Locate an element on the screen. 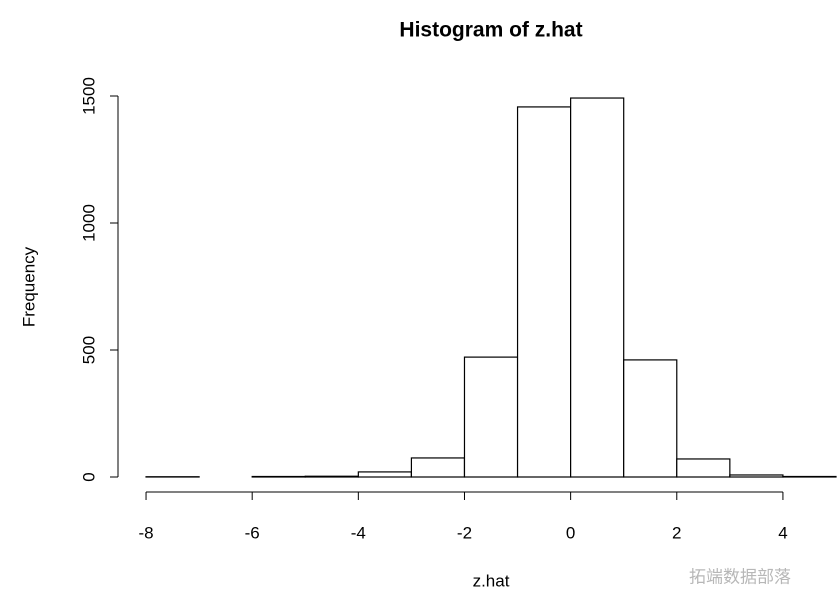 This screenshot has width=838, height=606. y-tick-label: 0 is located at coordinates (88, 476).